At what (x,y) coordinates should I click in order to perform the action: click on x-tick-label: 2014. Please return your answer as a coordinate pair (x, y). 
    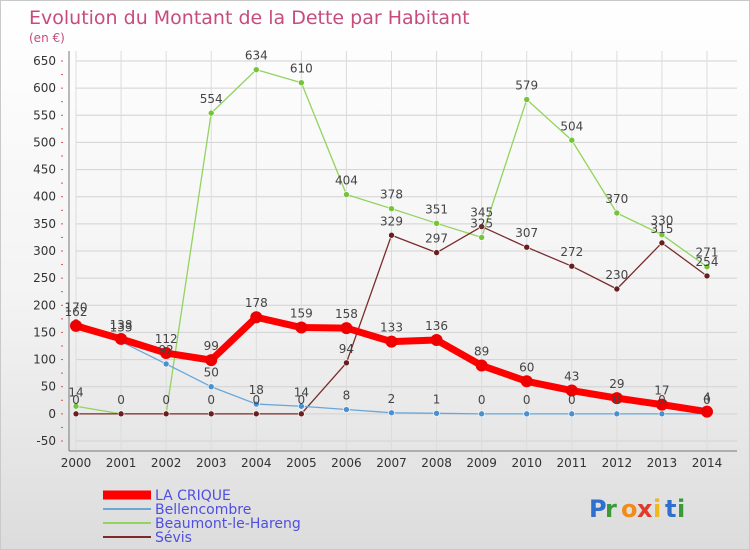
    Looking at the image, I should click on (707, 463).